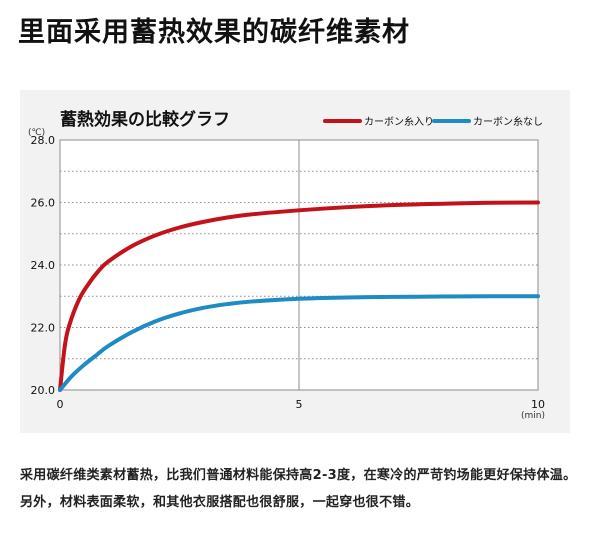  What do you see at coordinates (43, 203) in the screenshot?
I see `y-tick-label: 26.0` at bounding box center [43, 203].